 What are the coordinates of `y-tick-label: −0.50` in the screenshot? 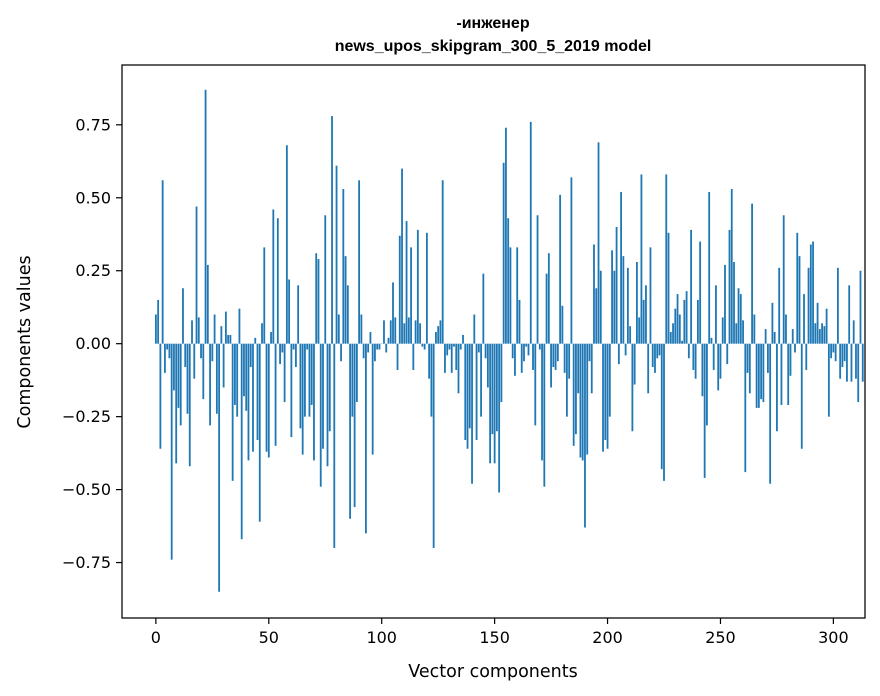 It's located at (86, 489).